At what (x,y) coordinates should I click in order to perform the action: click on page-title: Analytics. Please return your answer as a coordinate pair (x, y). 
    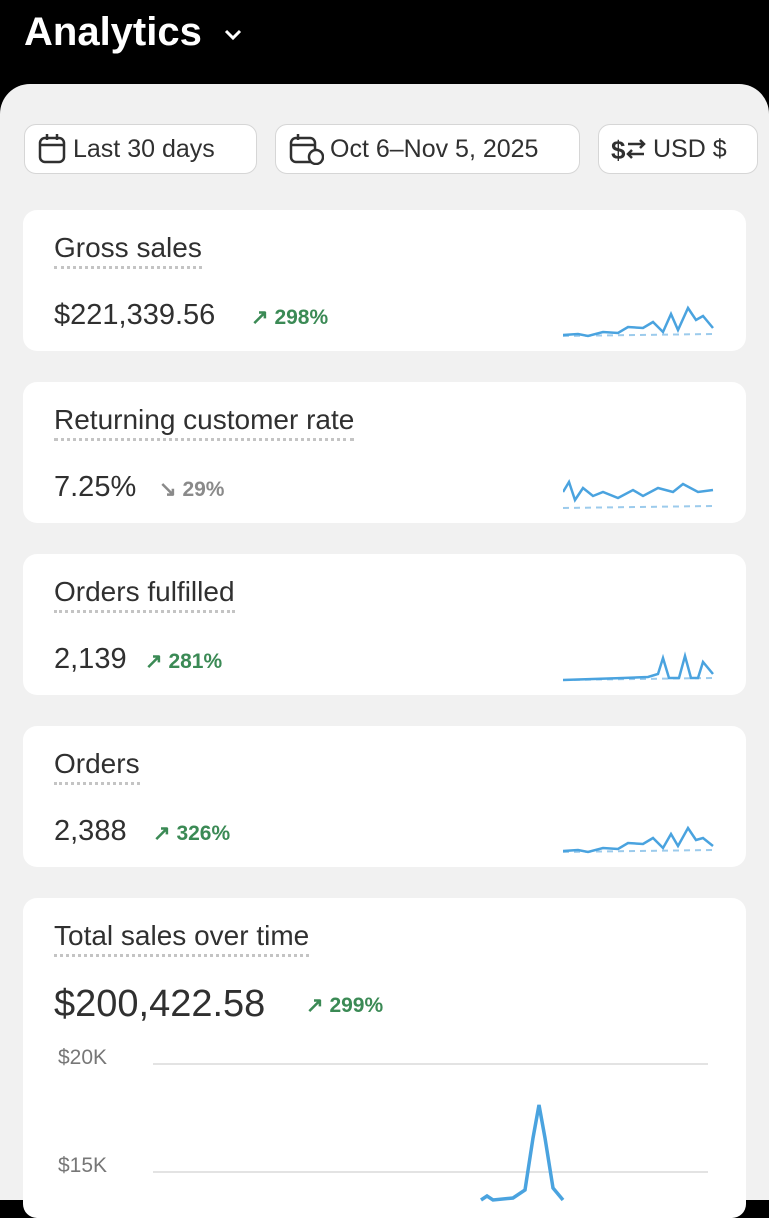
    Looking at the image, I should click on (113, 32).